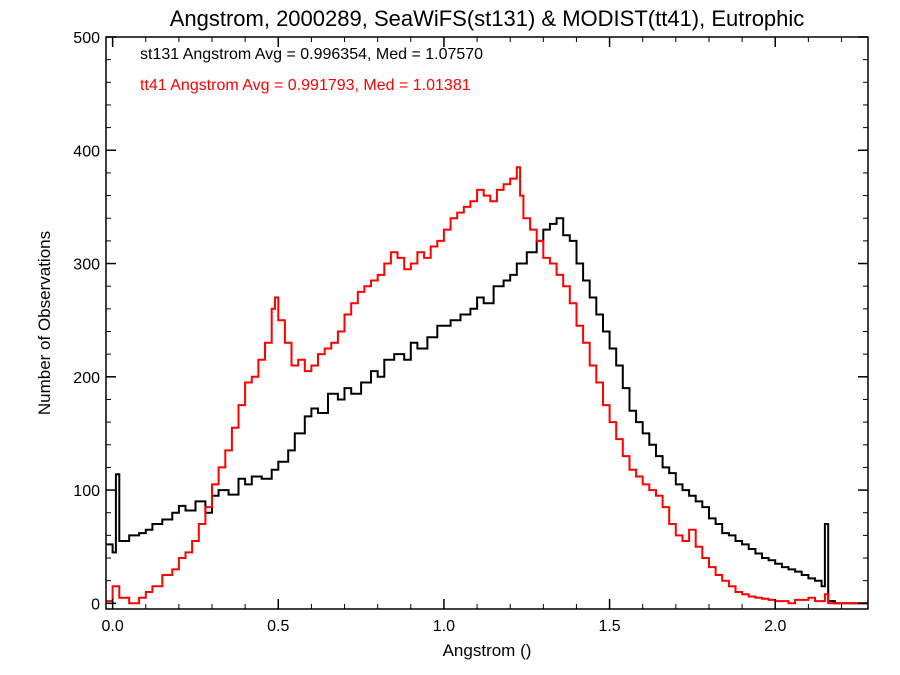  What do you see at coordinates (86, 151) in the screenshot?
I see `y-tick-label: 400` at bounding box center [86, 151].